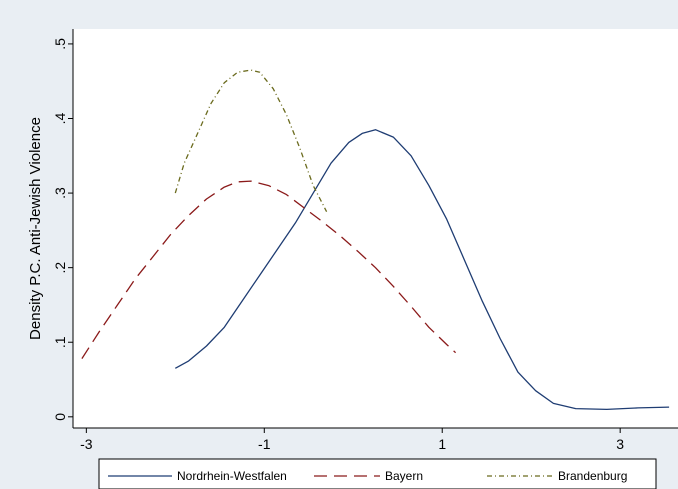  I want to click on x-tick-label: 1, so click(442, 444).